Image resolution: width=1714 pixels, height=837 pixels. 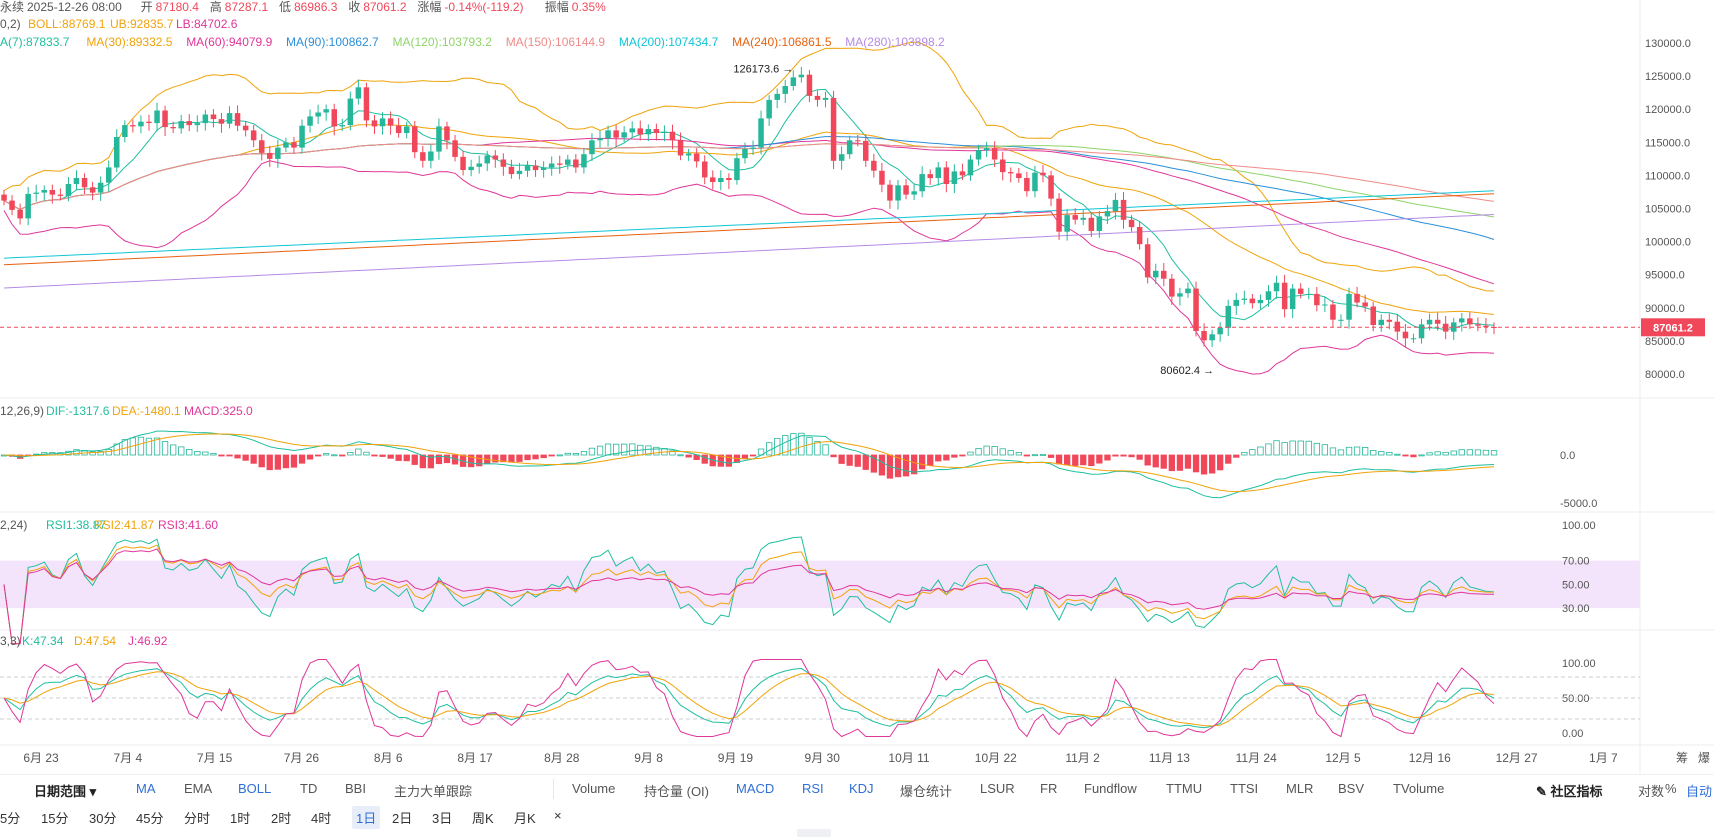 What do you see at coordinates (749, 229) in the screenshot?
I see `ma240-line` at bounding box center [749, 229].